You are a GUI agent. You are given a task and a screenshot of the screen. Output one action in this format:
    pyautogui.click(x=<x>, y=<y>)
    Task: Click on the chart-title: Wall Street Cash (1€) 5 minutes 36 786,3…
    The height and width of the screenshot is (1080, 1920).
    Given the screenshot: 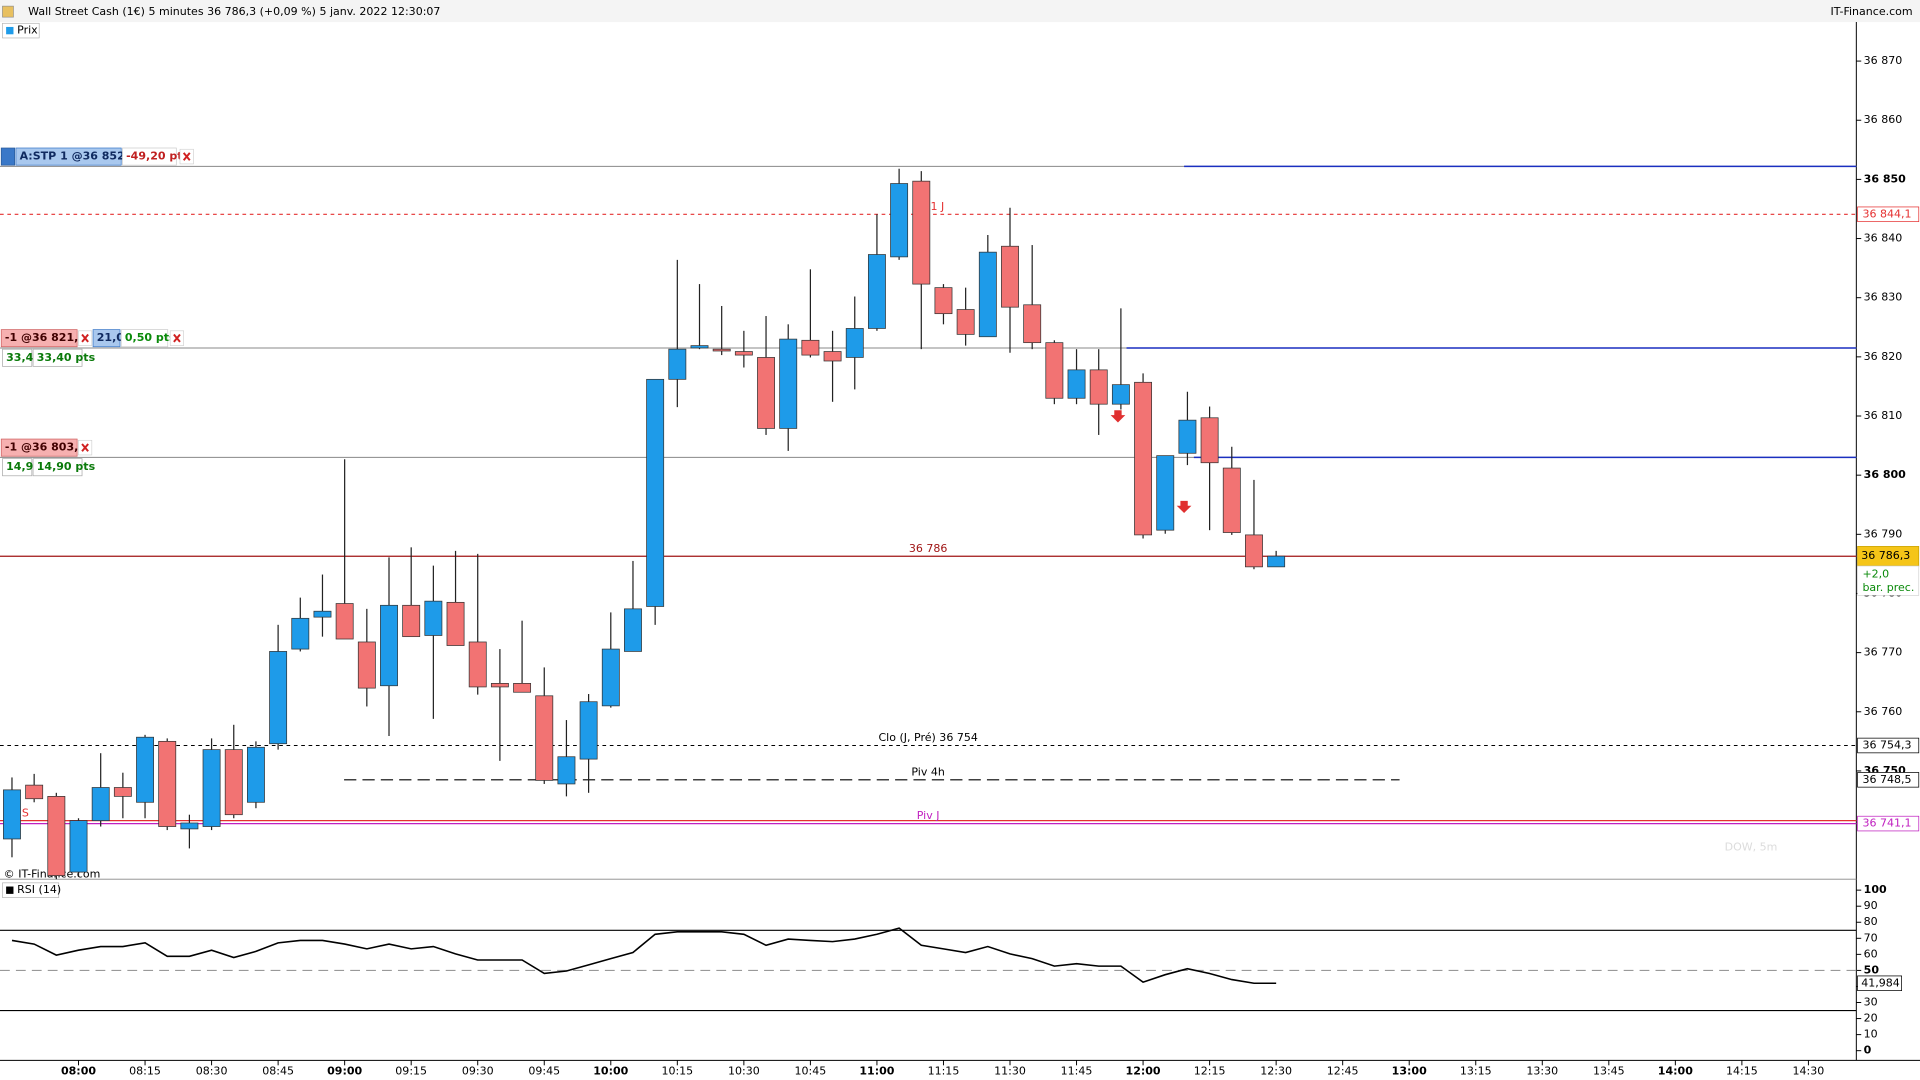 What is the action you would take?
    pyautogui.click(x=234, y=11)
    